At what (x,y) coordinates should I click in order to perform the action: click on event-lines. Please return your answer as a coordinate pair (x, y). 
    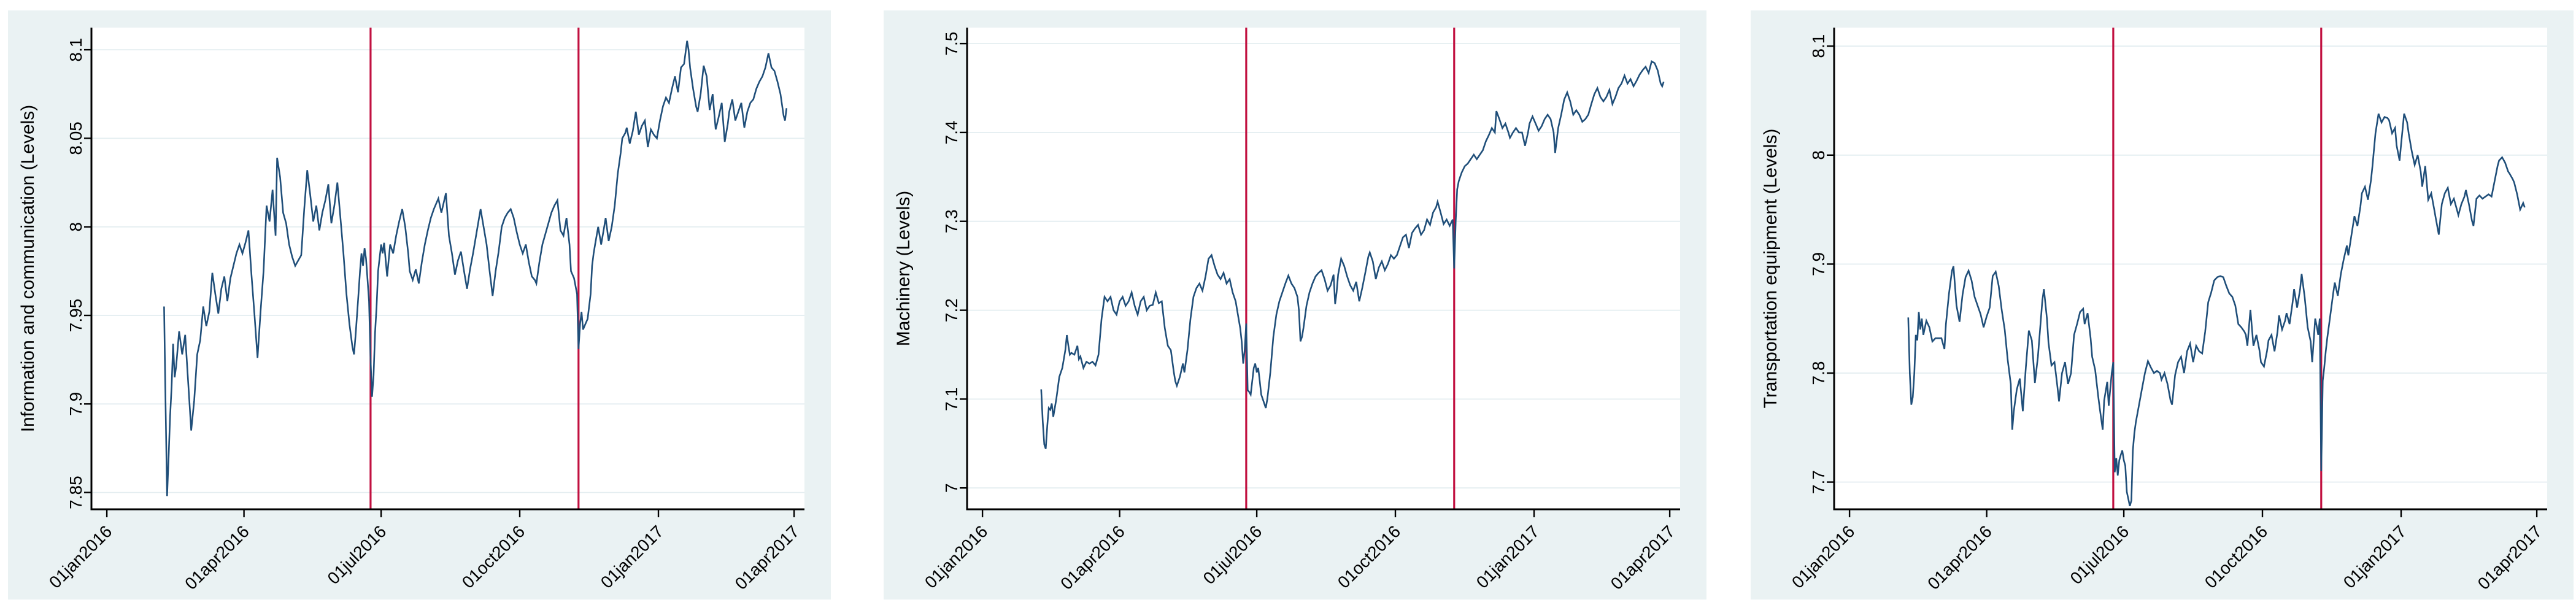
    Looking at the image, I should click on (474, 268).